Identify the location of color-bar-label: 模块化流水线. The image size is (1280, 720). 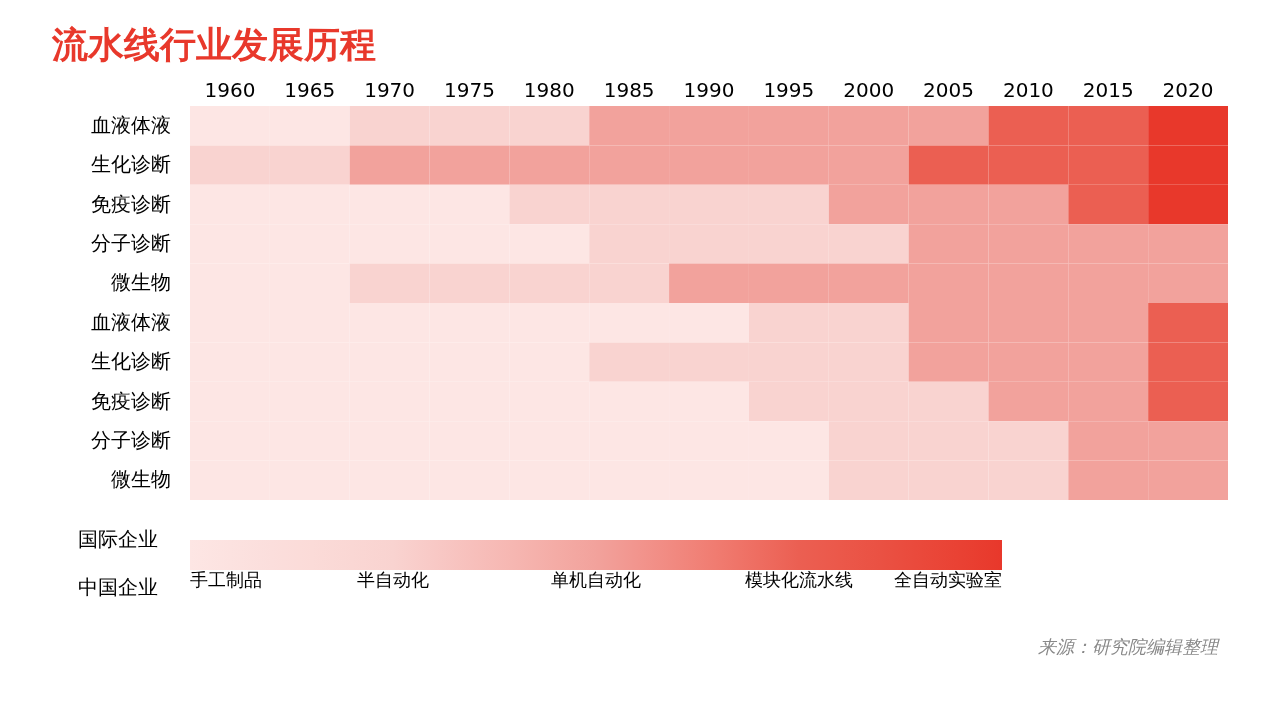
(799, 579).